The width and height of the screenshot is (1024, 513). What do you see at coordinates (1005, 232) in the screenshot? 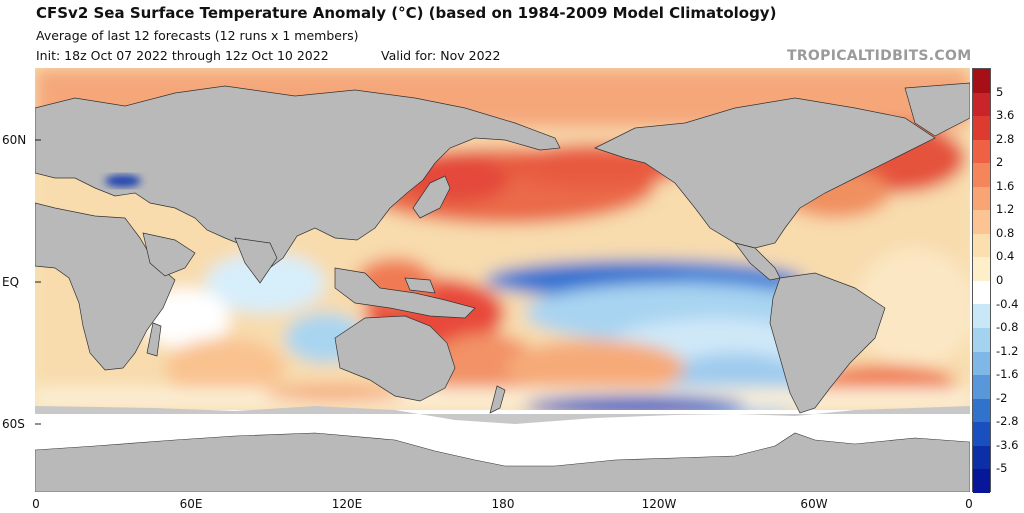
I see `colorbar-label: 0.8` at bounding box center [1005, 232].